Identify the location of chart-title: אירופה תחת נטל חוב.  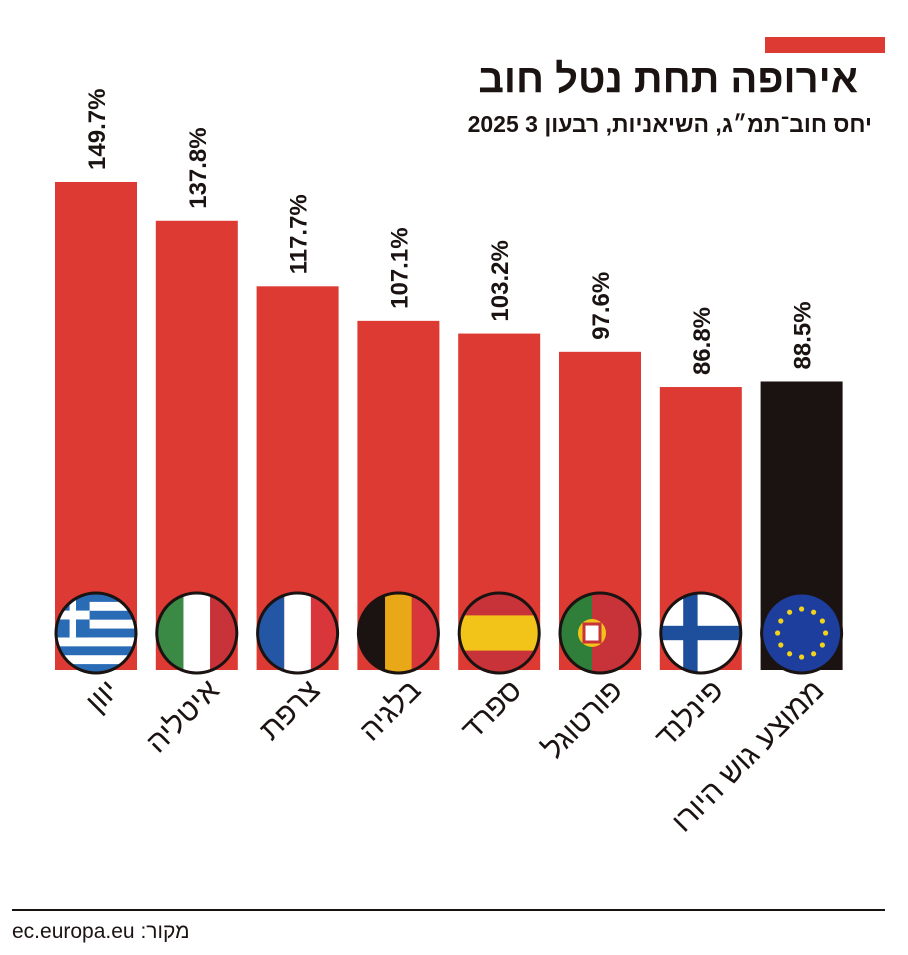
(668, 79).